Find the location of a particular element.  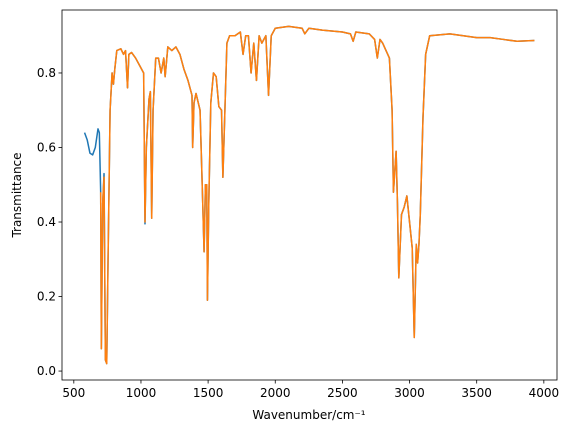

x-tick-label: 3500 is located at coordinates (476, 393).